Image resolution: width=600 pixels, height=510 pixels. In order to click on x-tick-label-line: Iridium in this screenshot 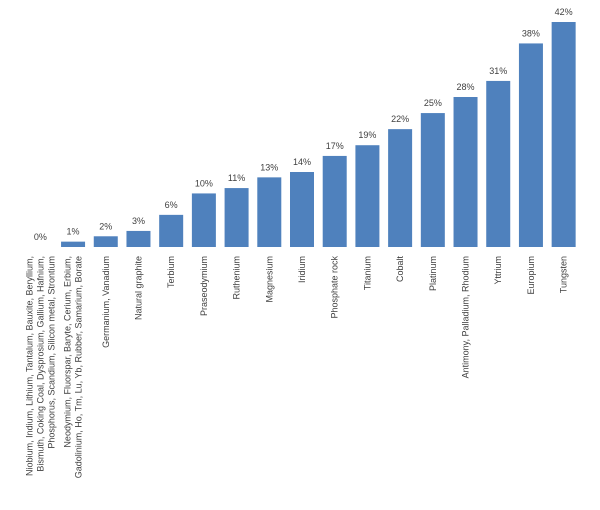, I will do `click(302, 269)`.